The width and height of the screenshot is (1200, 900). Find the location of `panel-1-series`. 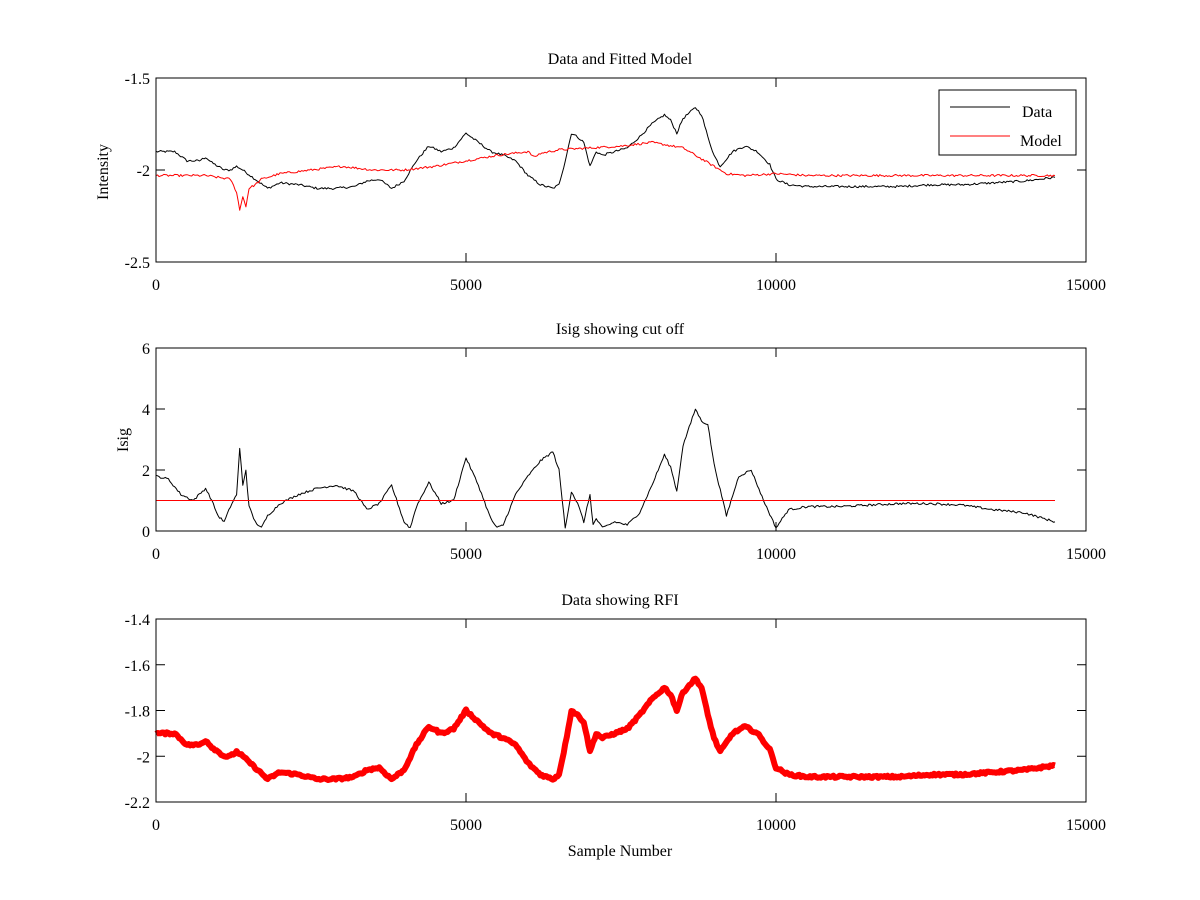

panel-1-series is located at coordinates (605, 159).